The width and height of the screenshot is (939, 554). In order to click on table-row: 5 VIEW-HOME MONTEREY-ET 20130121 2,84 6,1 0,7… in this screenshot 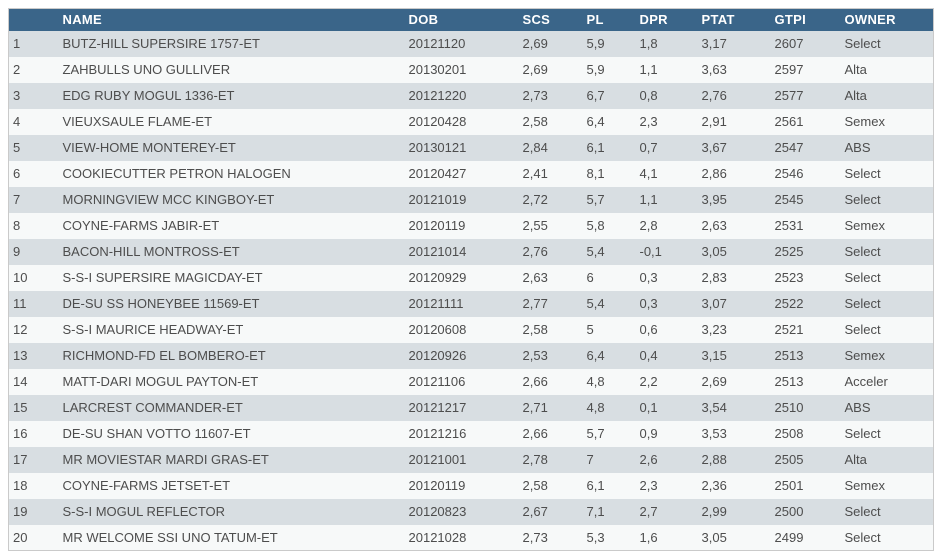, I will do `click(471, 147)`.